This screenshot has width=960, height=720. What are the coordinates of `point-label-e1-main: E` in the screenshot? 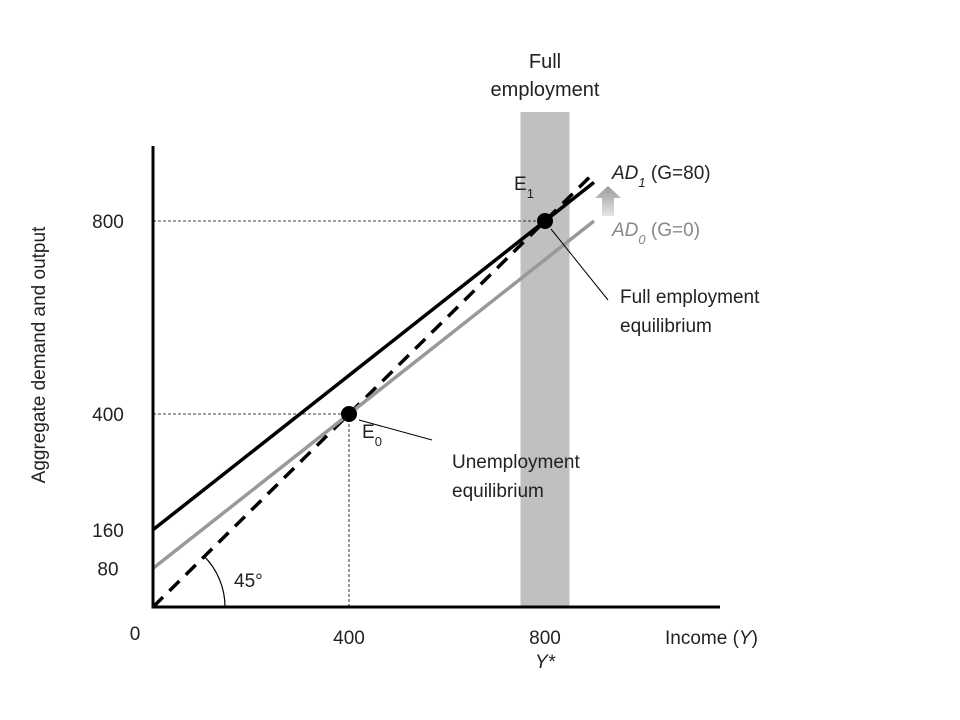 It's located at (520, 184).